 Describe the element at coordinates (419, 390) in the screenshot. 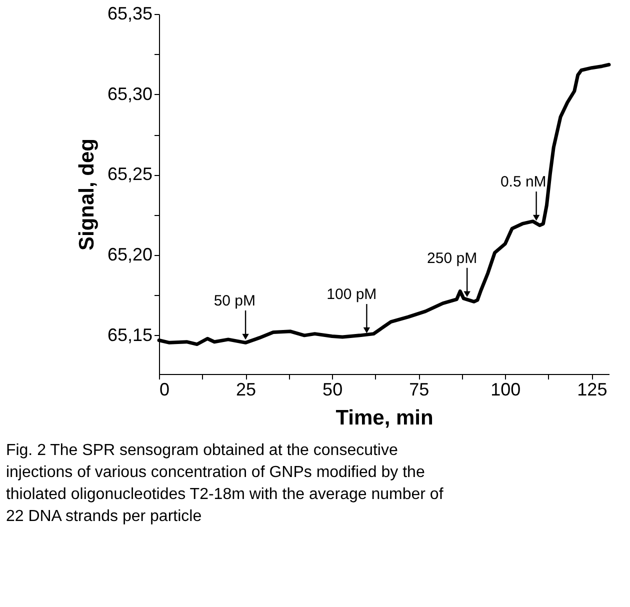

I see `x-tick-label: 75` at that location.